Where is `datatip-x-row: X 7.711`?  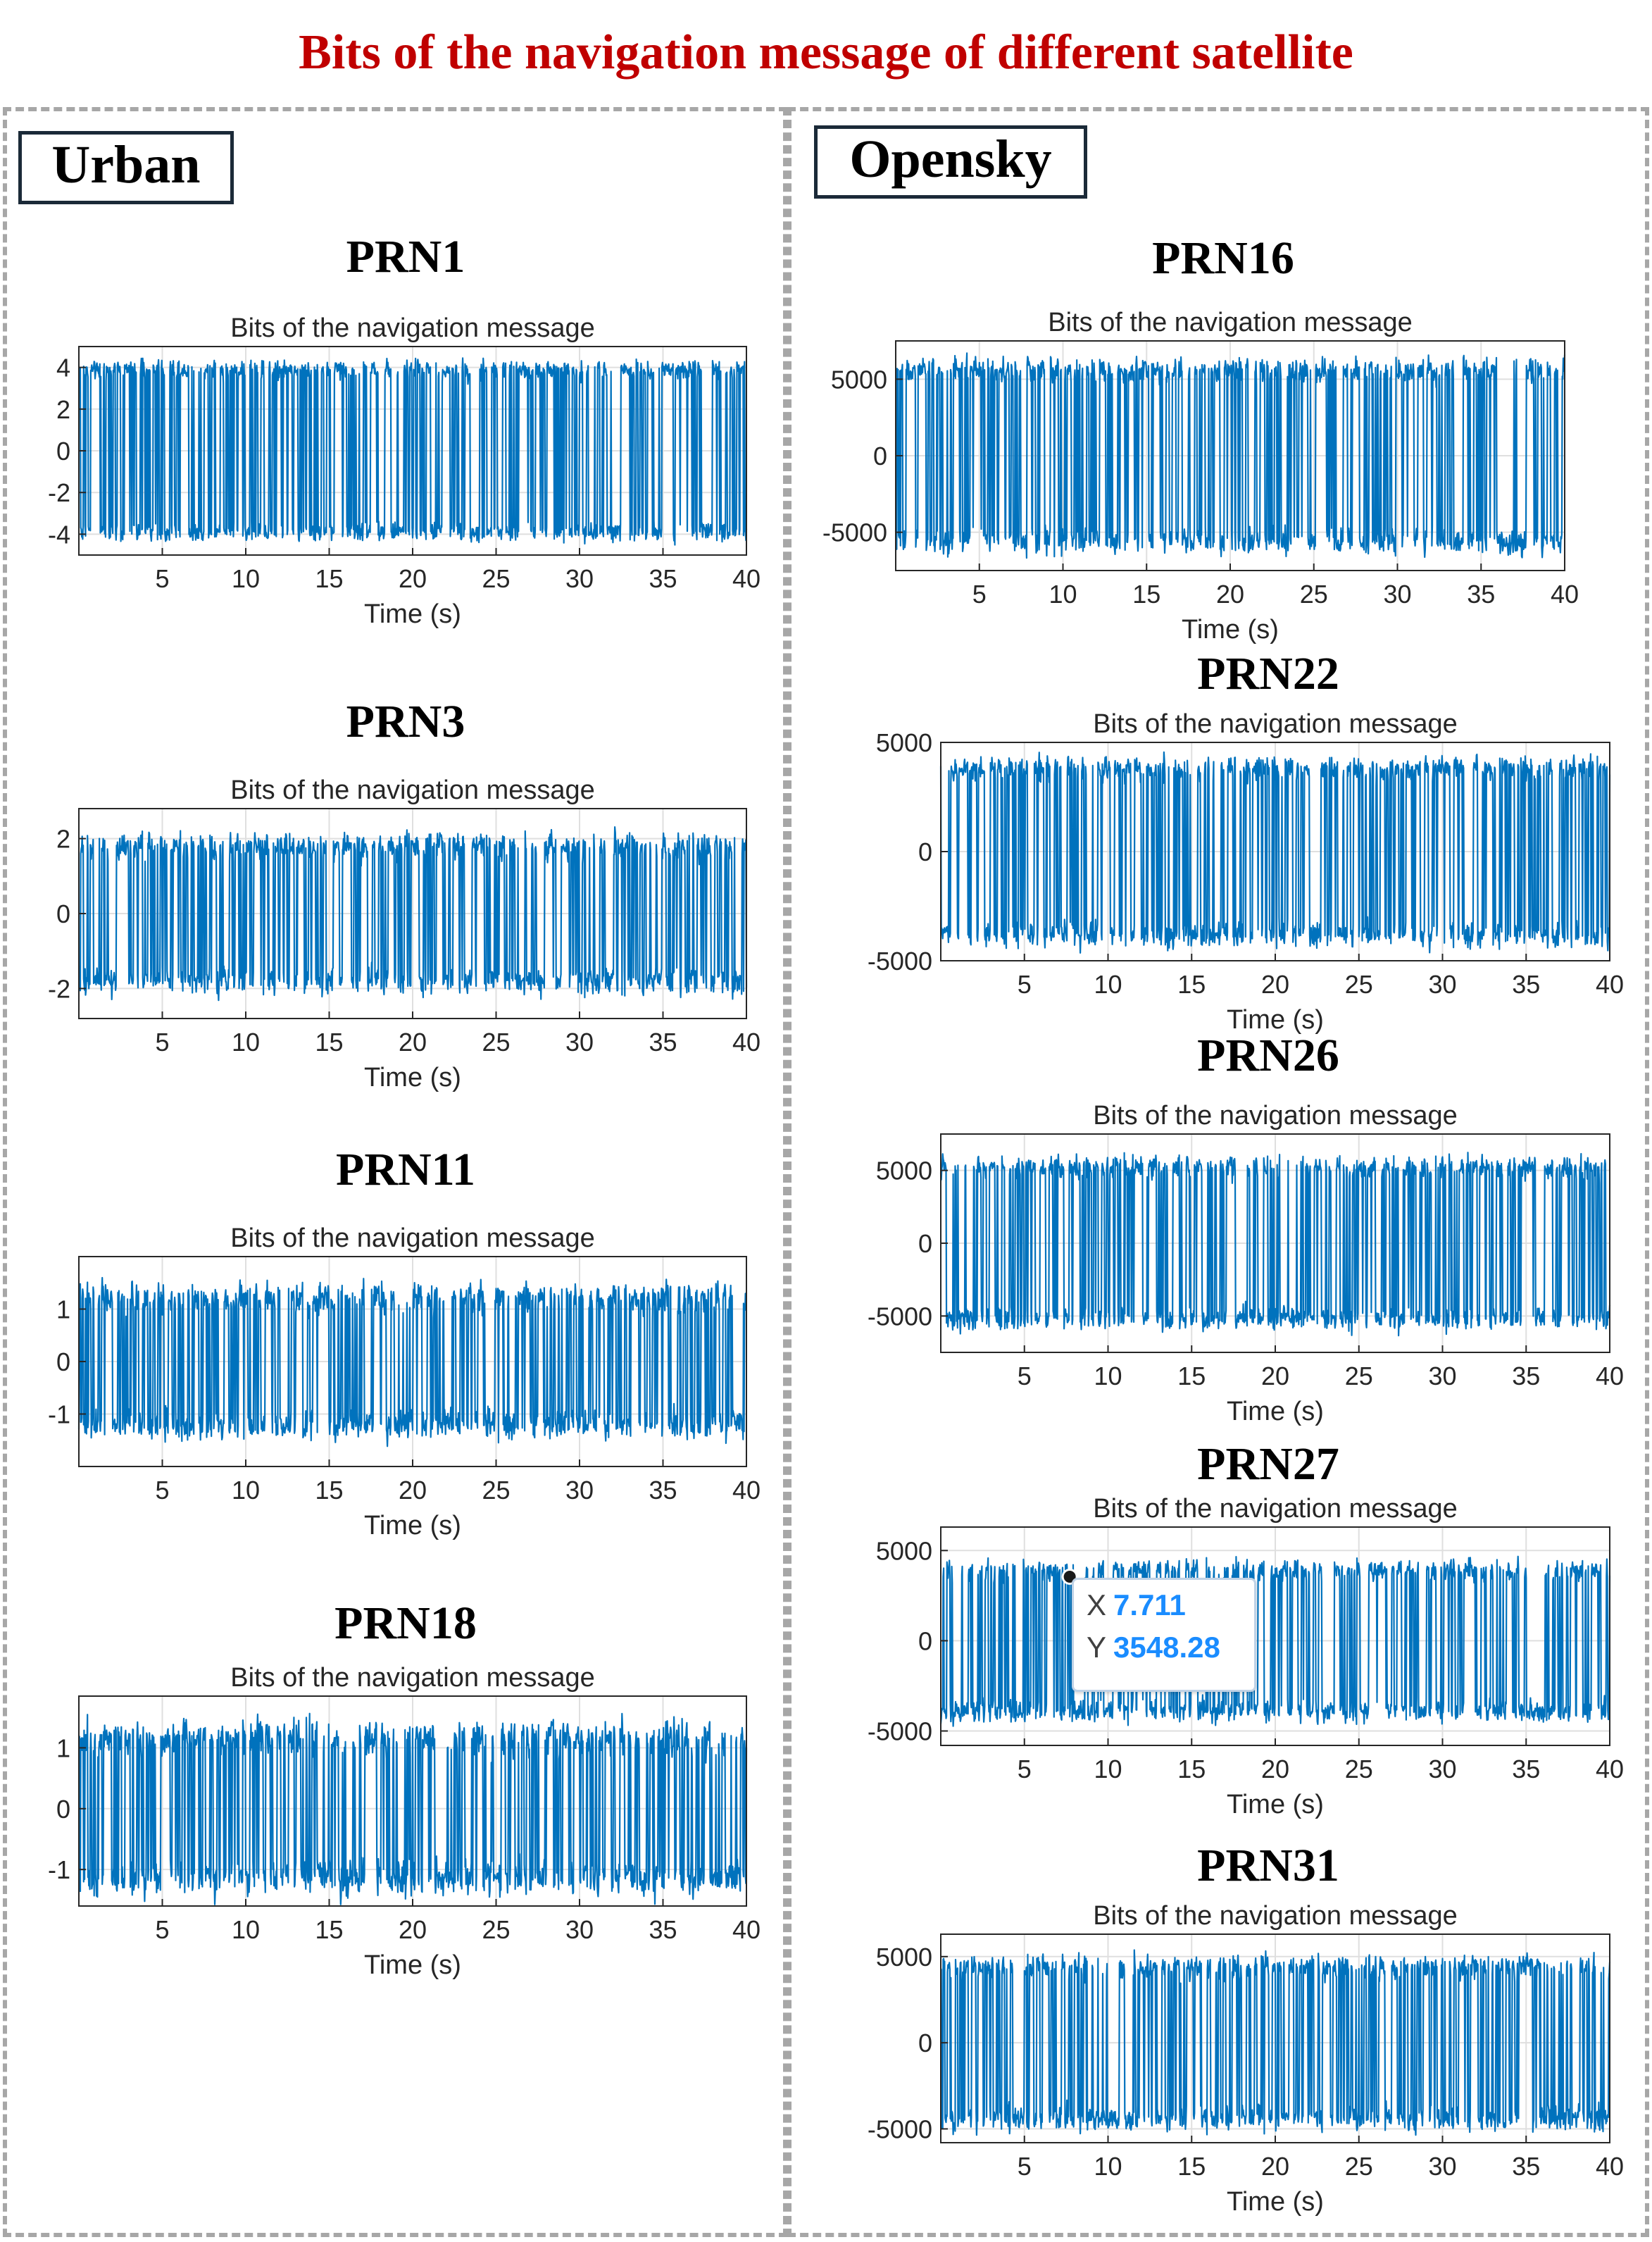
datatip-x-row: X 7.711 is located at coordinates (1164, 1605).